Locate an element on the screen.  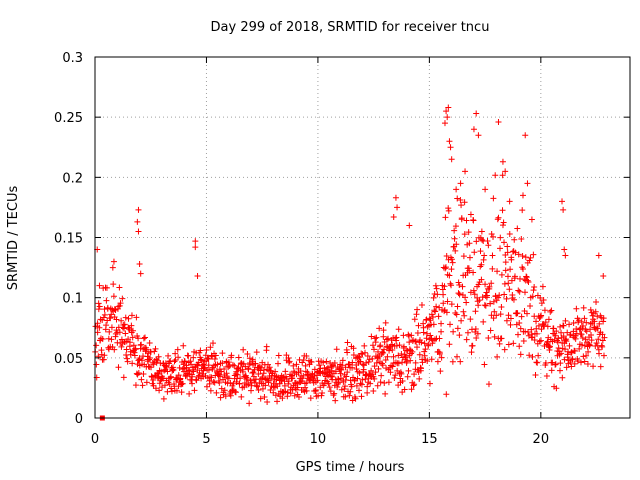
x-tick-label: 0 is located at coordinates (95, 439).